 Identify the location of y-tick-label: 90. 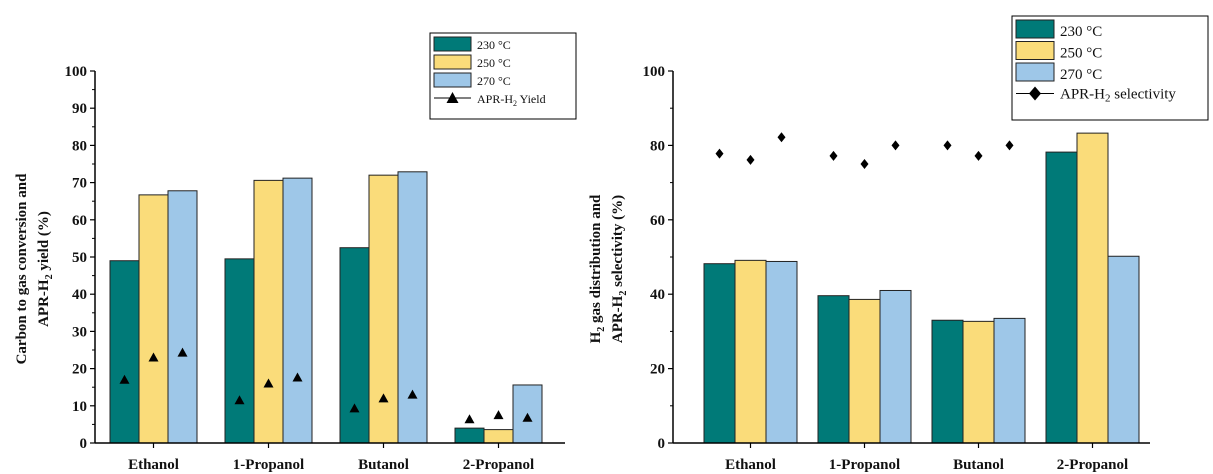
(79, 109).